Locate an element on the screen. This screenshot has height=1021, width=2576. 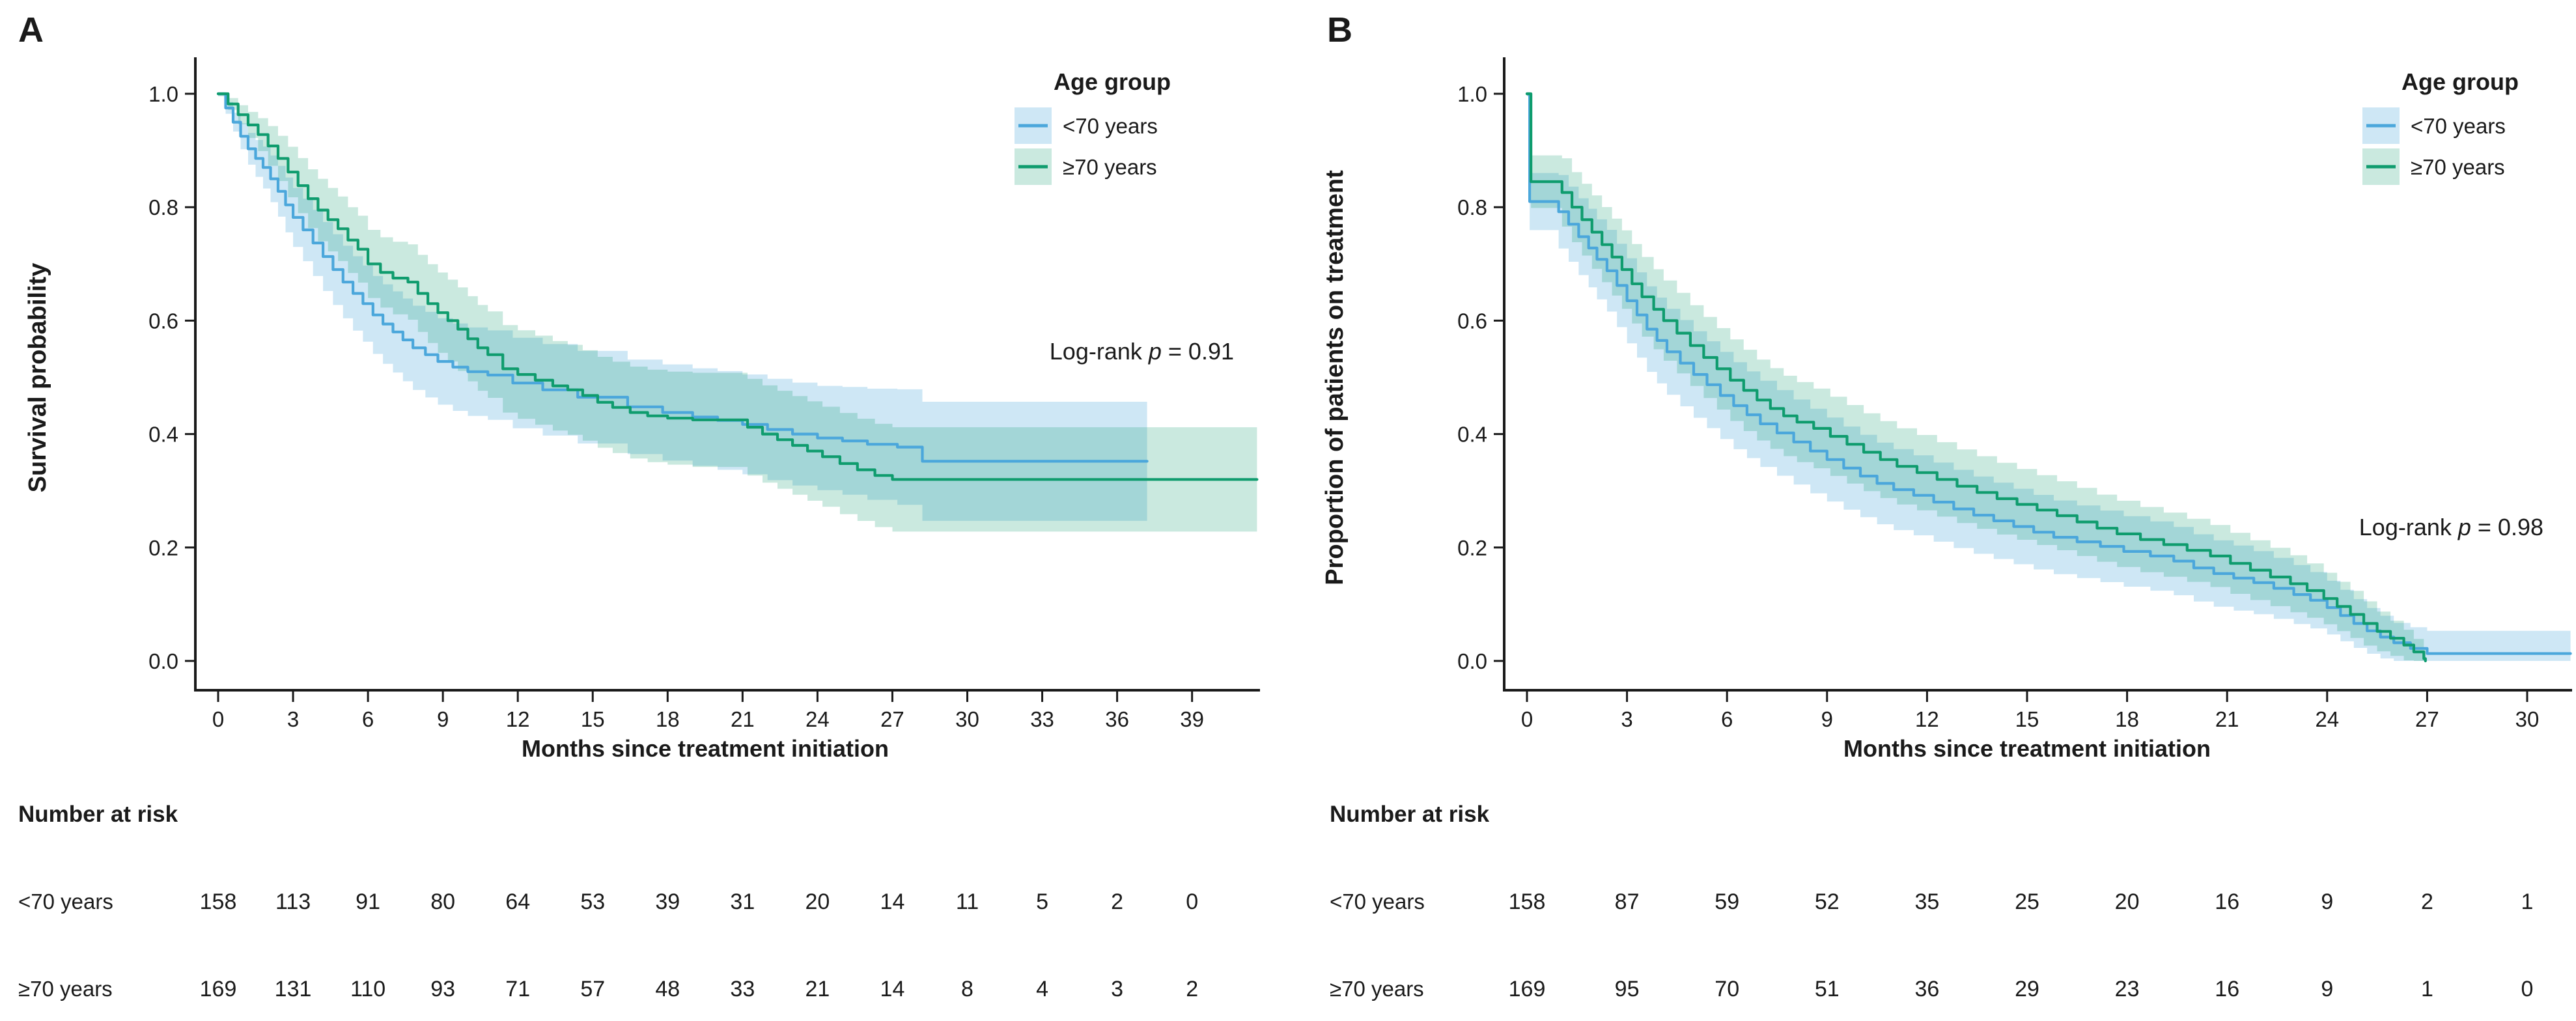
panel-label: A is located at coordinates (31, 29).